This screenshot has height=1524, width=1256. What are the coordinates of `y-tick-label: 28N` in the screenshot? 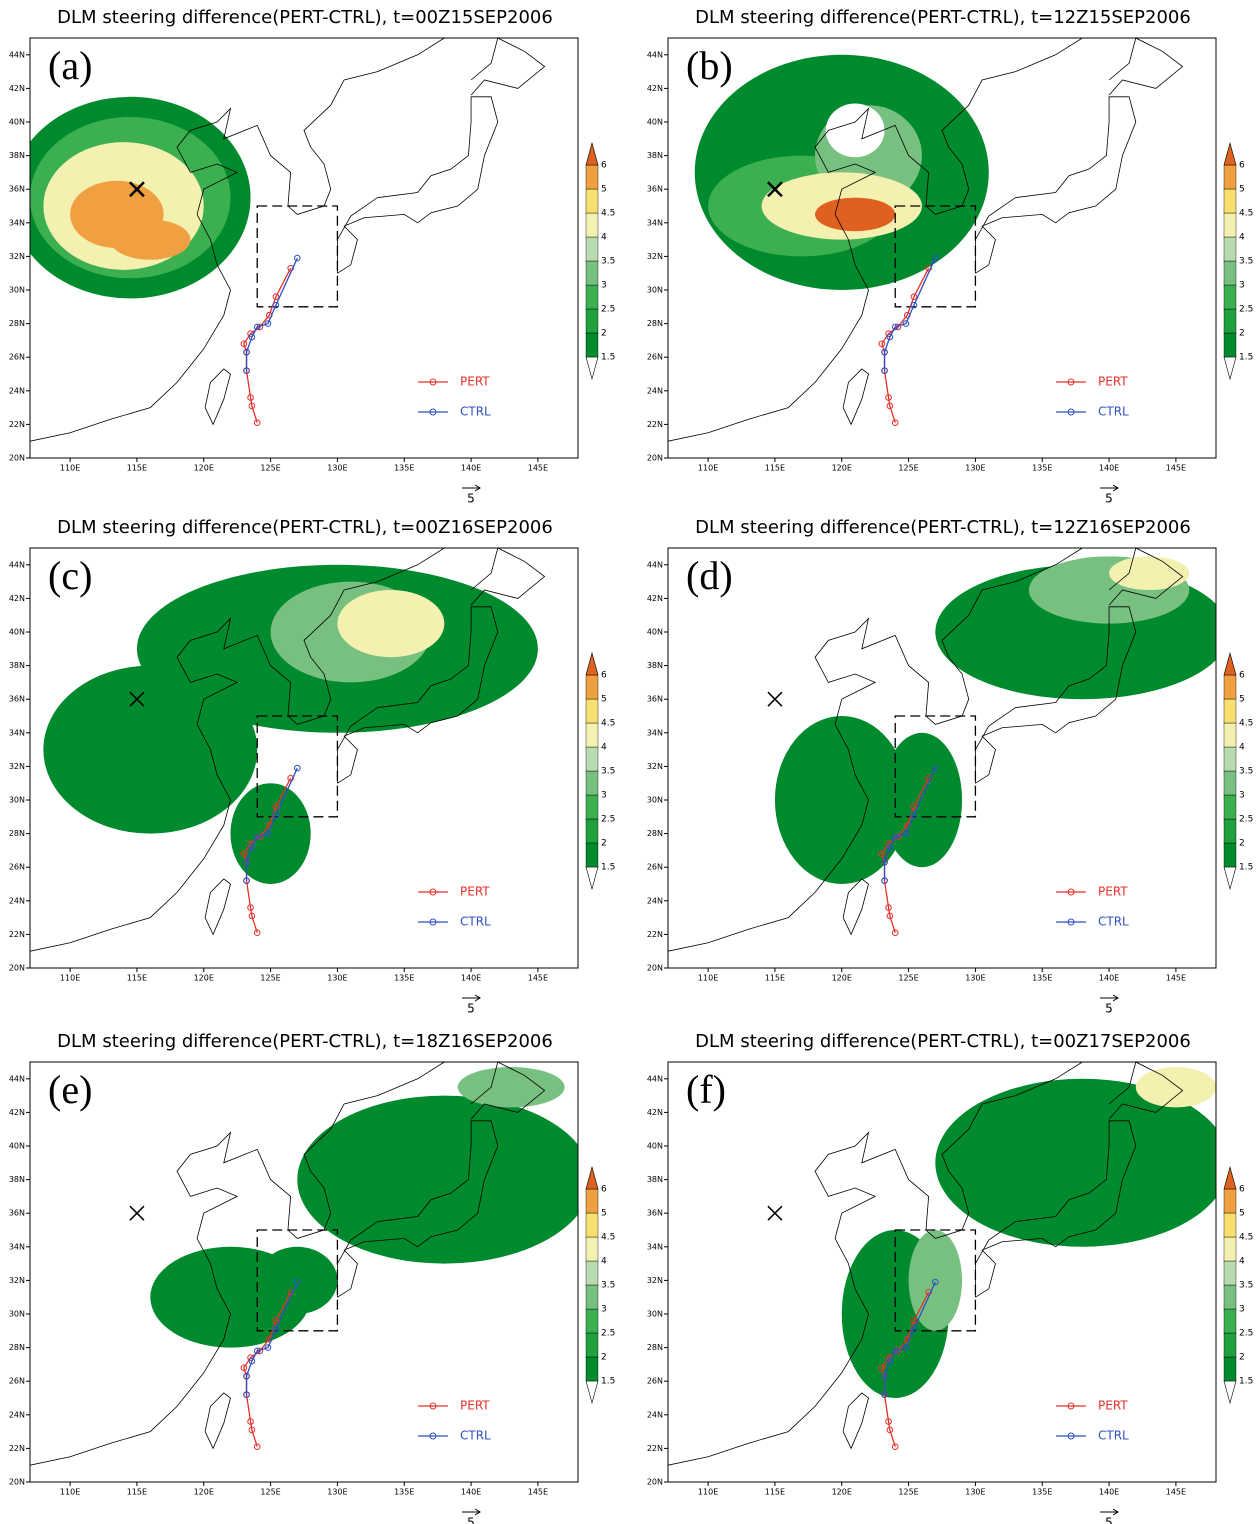 It's located at (17, 833).